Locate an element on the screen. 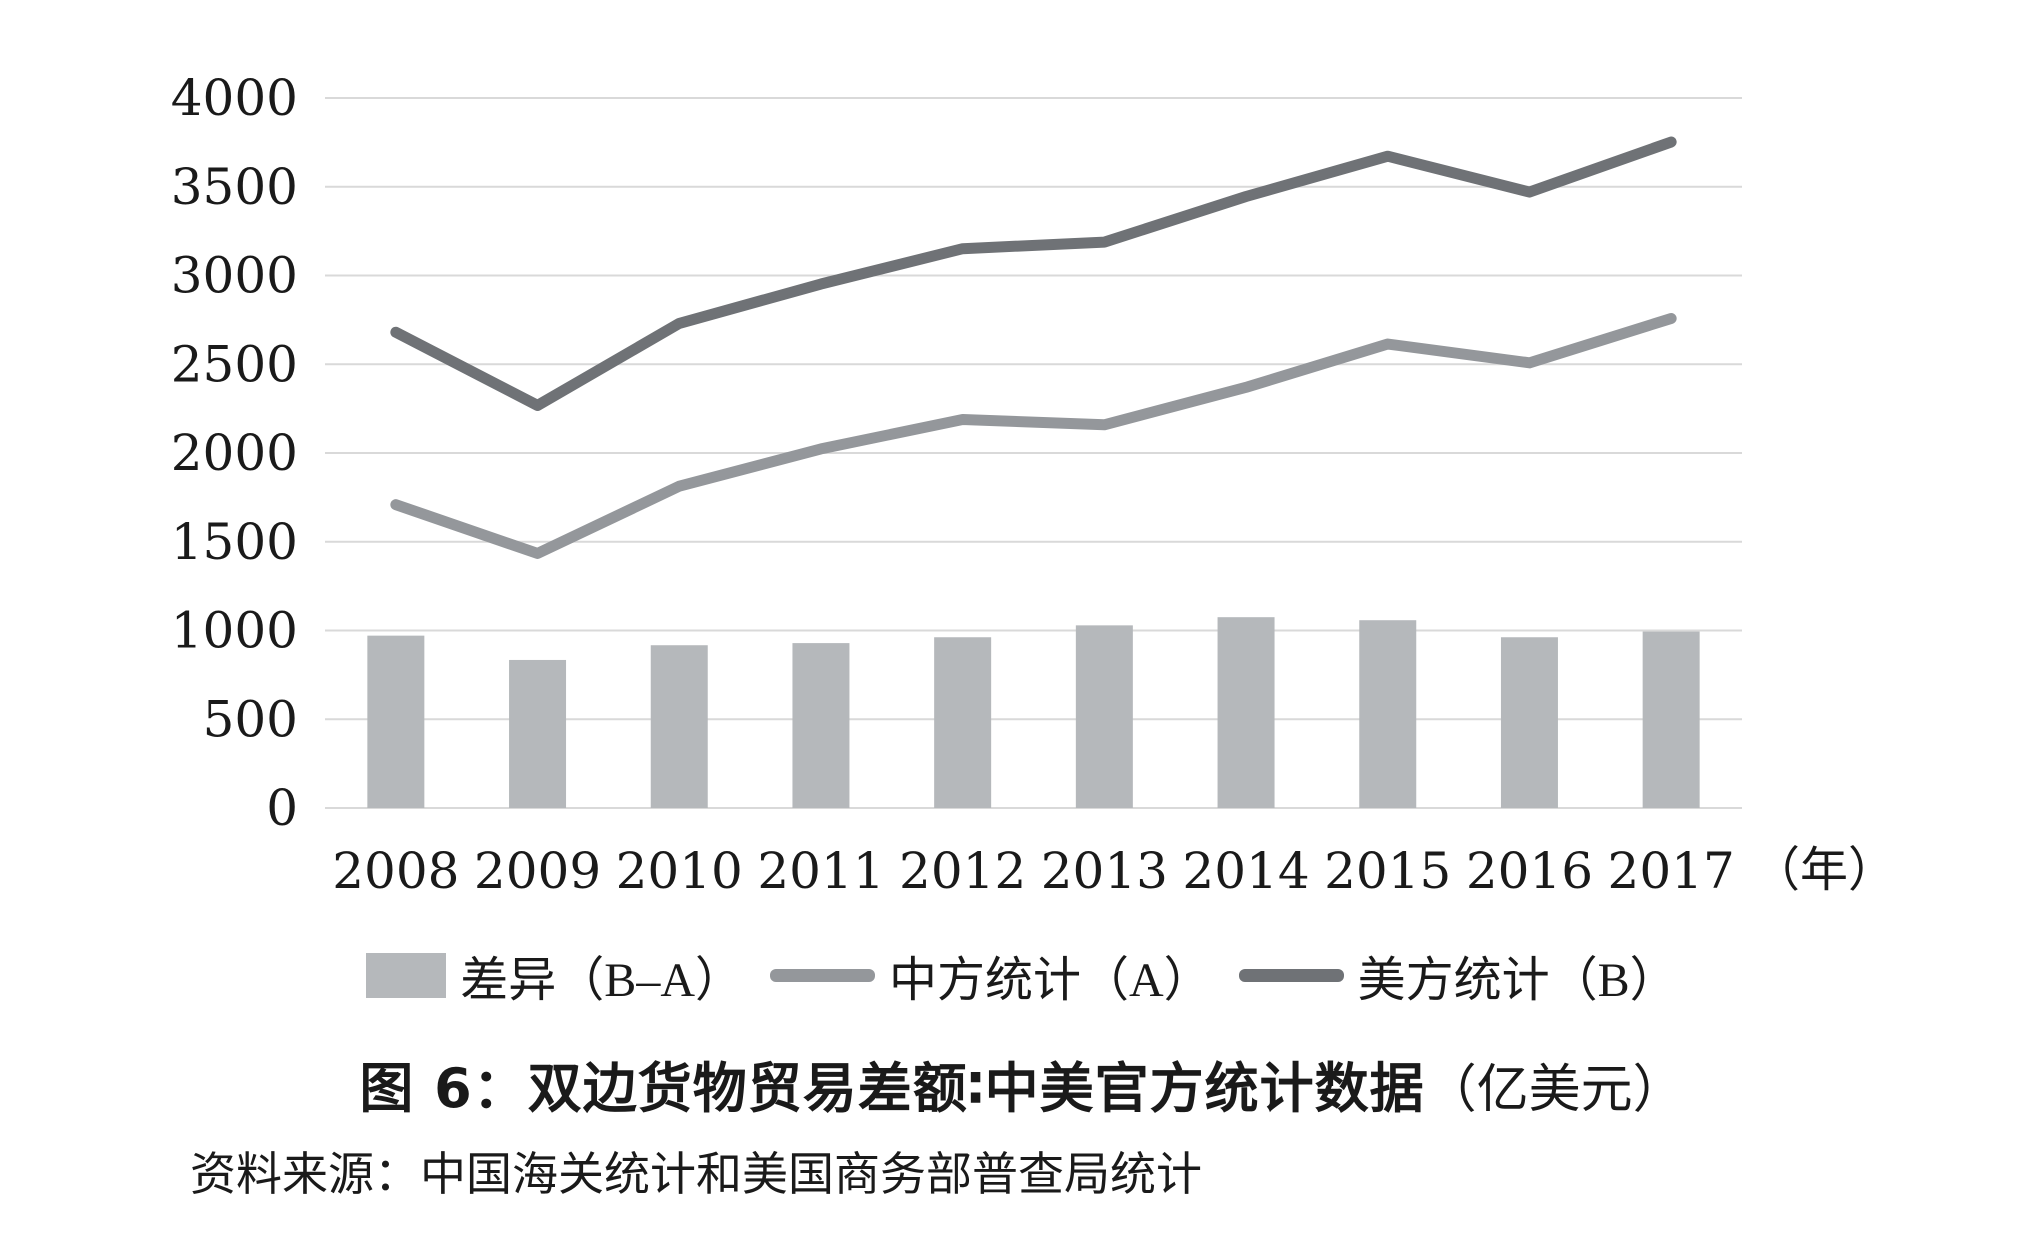 The height and width of the screenshot is (1236, 2044). x-tick-label-2011: 2011 is located at coordinates (820, 871).